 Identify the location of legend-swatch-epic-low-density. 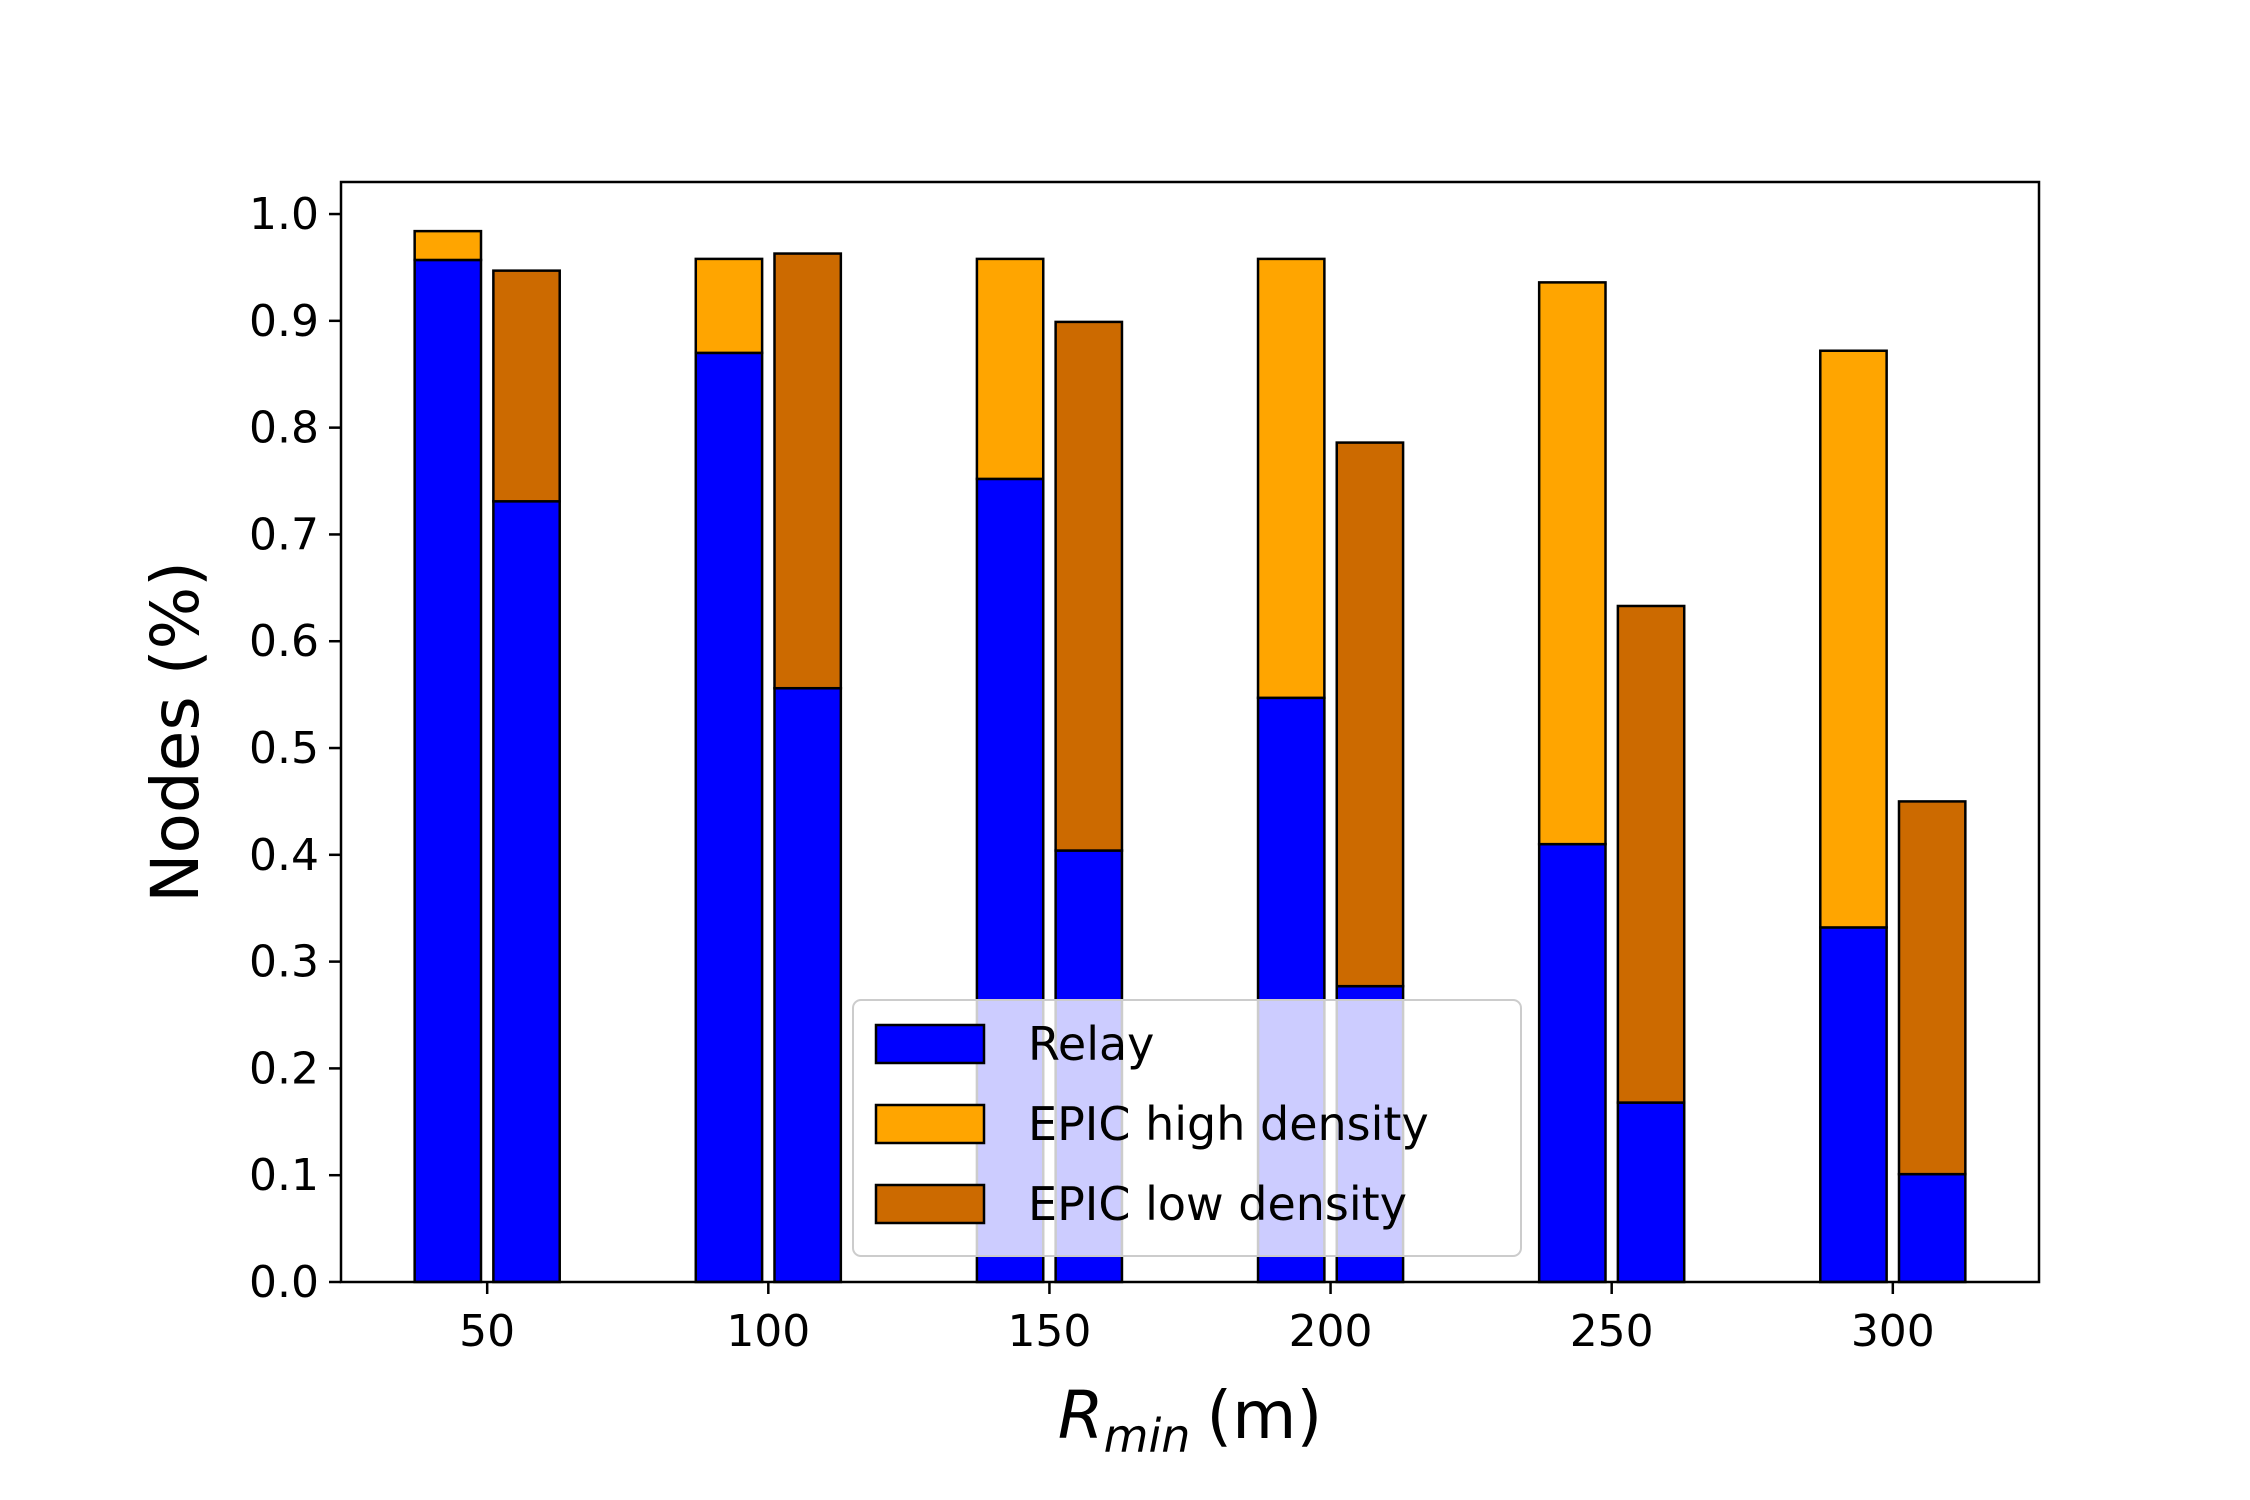
(930, 1204).